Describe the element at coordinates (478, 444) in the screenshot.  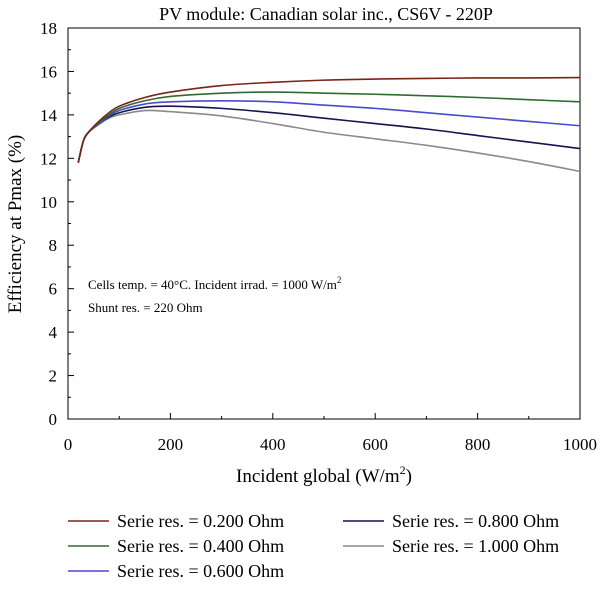
I see `x-tick-label: 800` at that location.